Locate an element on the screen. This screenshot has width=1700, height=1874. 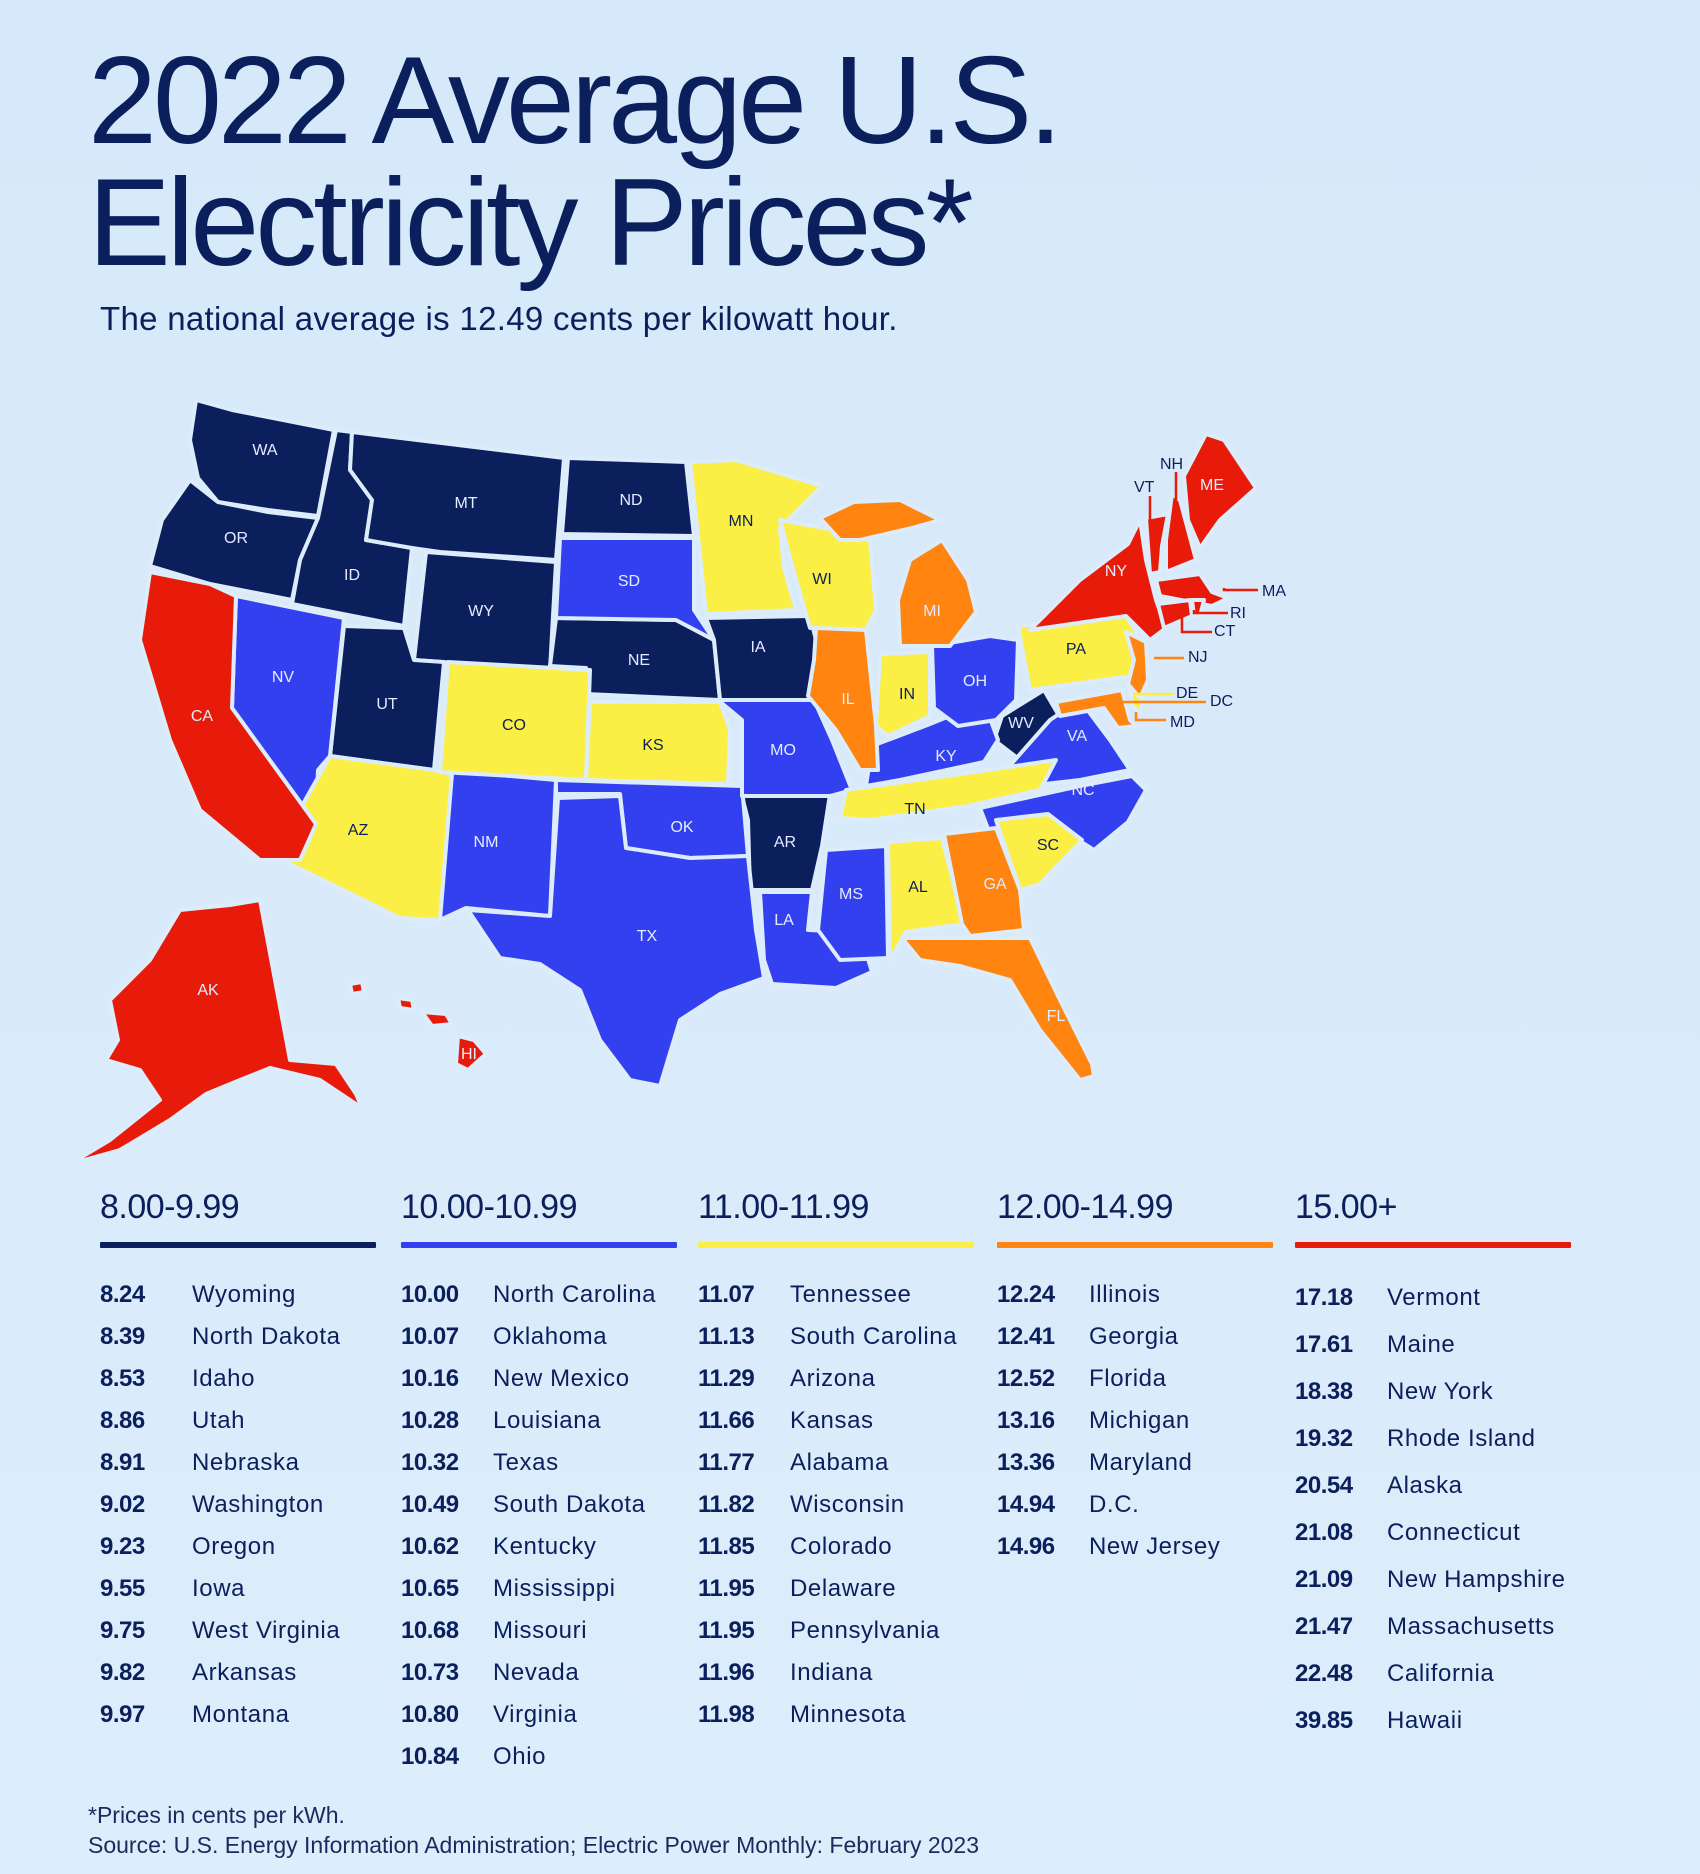
legend-row: 21.09 New Hampshire is located at coordinates (1433, 1579).